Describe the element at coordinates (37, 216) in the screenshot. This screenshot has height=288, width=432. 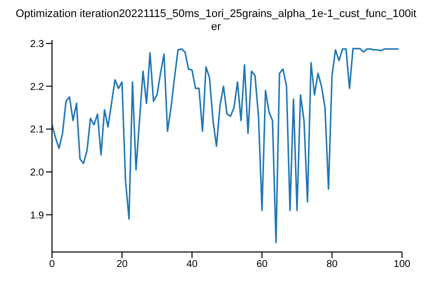
I see `y-tick-label: 1.9` at that location.